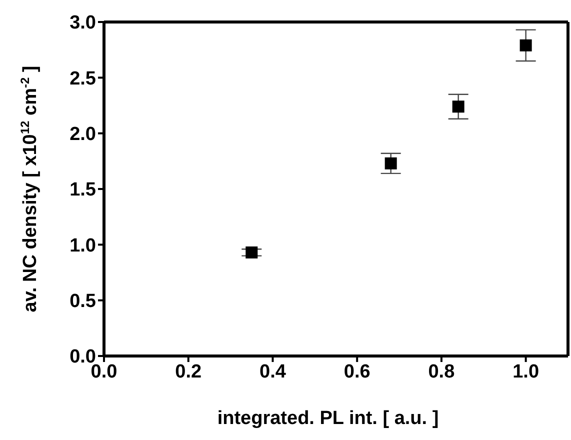 This screenshot has width=571, height=440. I want to click on x-tick-label: 0.4, so click(273, 371).